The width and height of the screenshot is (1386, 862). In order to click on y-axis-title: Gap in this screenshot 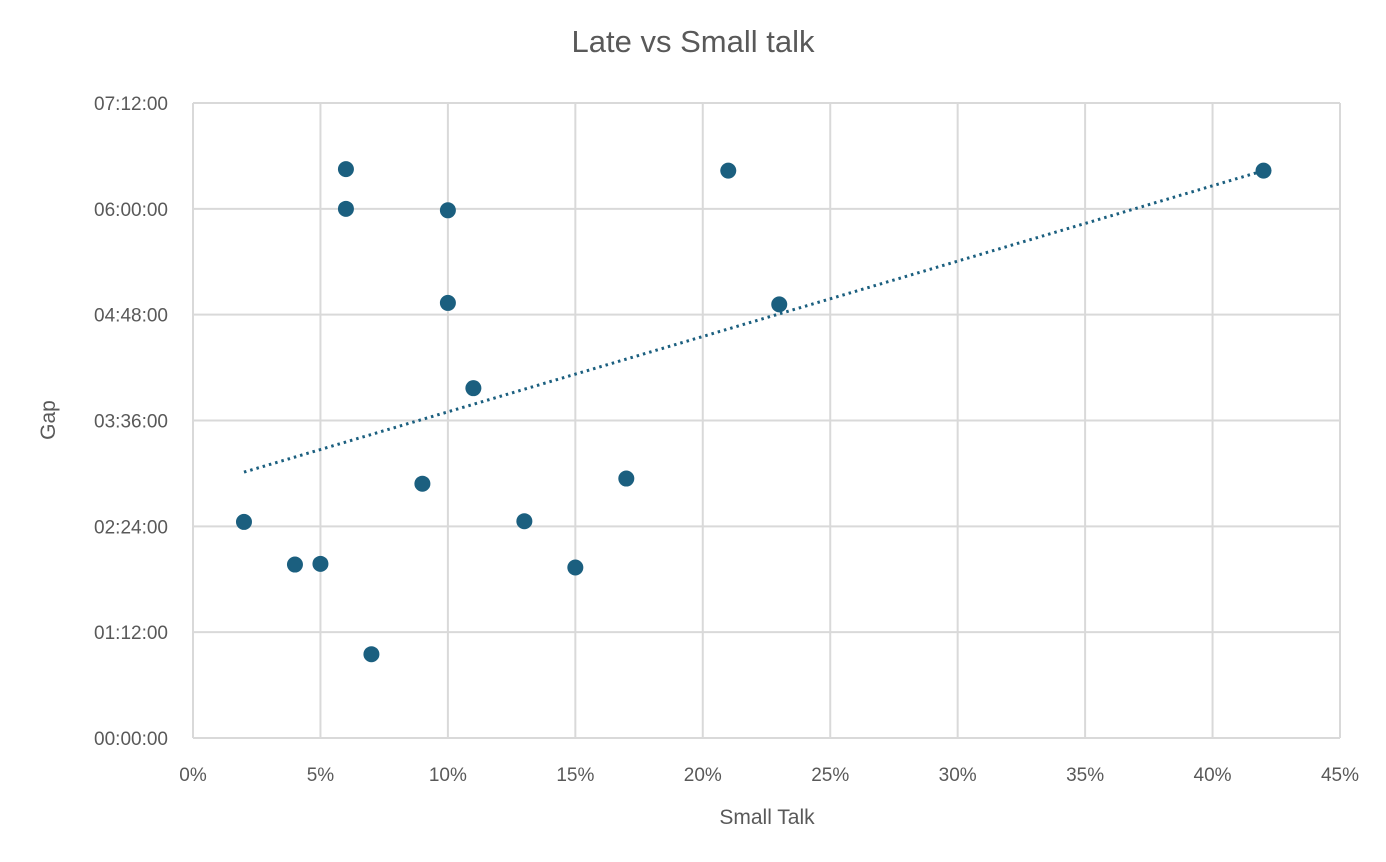, I will do `click(48, 420)`.